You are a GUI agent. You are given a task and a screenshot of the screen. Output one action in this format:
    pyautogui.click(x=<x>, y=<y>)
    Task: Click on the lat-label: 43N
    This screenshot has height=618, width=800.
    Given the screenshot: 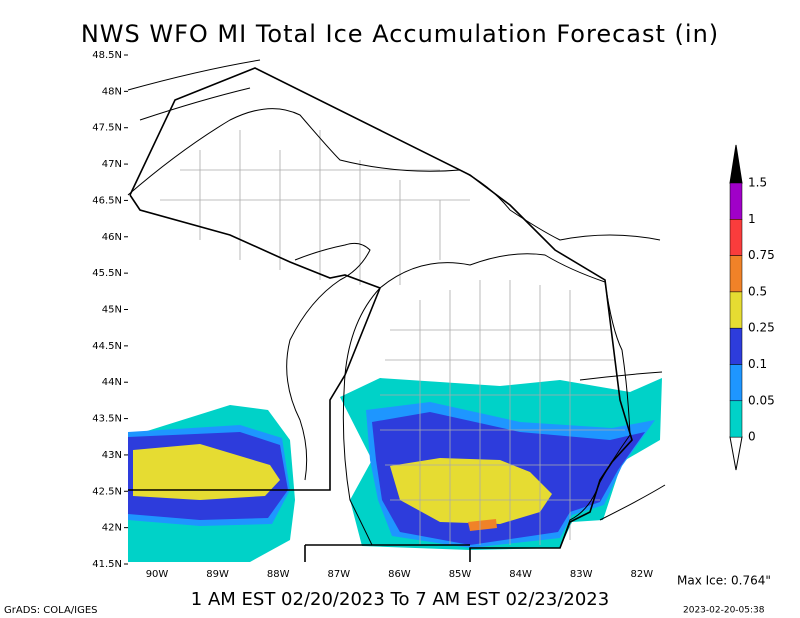 What is the action you would take?
    pyautogui.click(x=112, y=455)
    